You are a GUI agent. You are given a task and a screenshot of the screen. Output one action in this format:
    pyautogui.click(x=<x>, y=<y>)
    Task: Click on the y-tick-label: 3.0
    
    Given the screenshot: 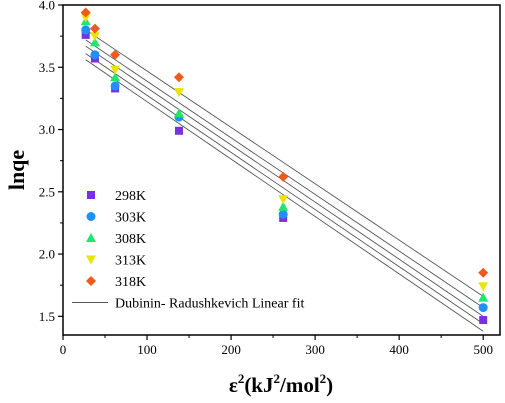 What is the action you would take?
    pyautogui.click(x=47, y=129)
    